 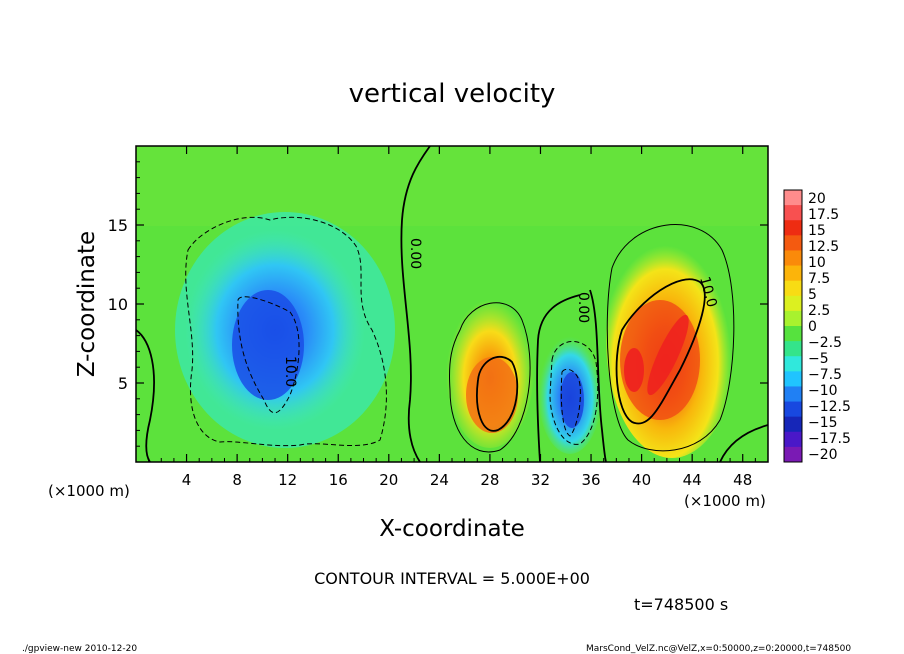 I want to click on x-tick-label: 8, so click(x=237, y=480).